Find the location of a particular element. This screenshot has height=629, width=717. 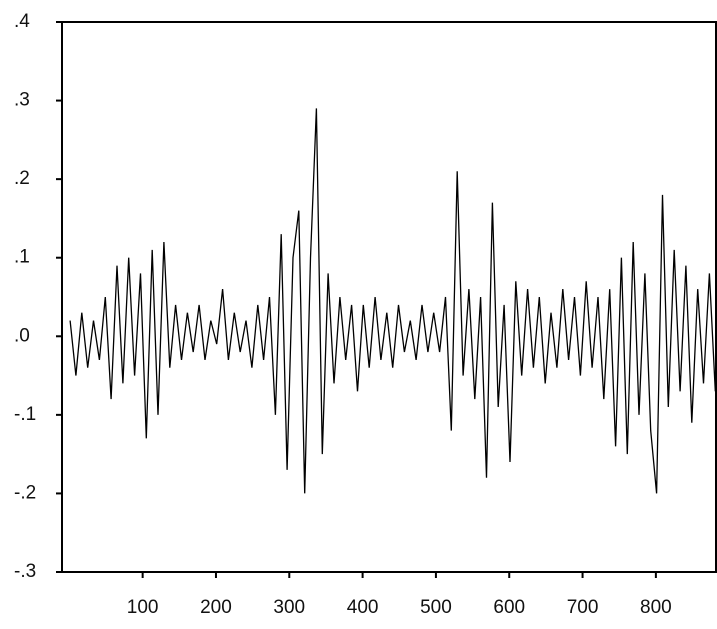

y-tick-label: -.3 is located at coordinates (25, 571).